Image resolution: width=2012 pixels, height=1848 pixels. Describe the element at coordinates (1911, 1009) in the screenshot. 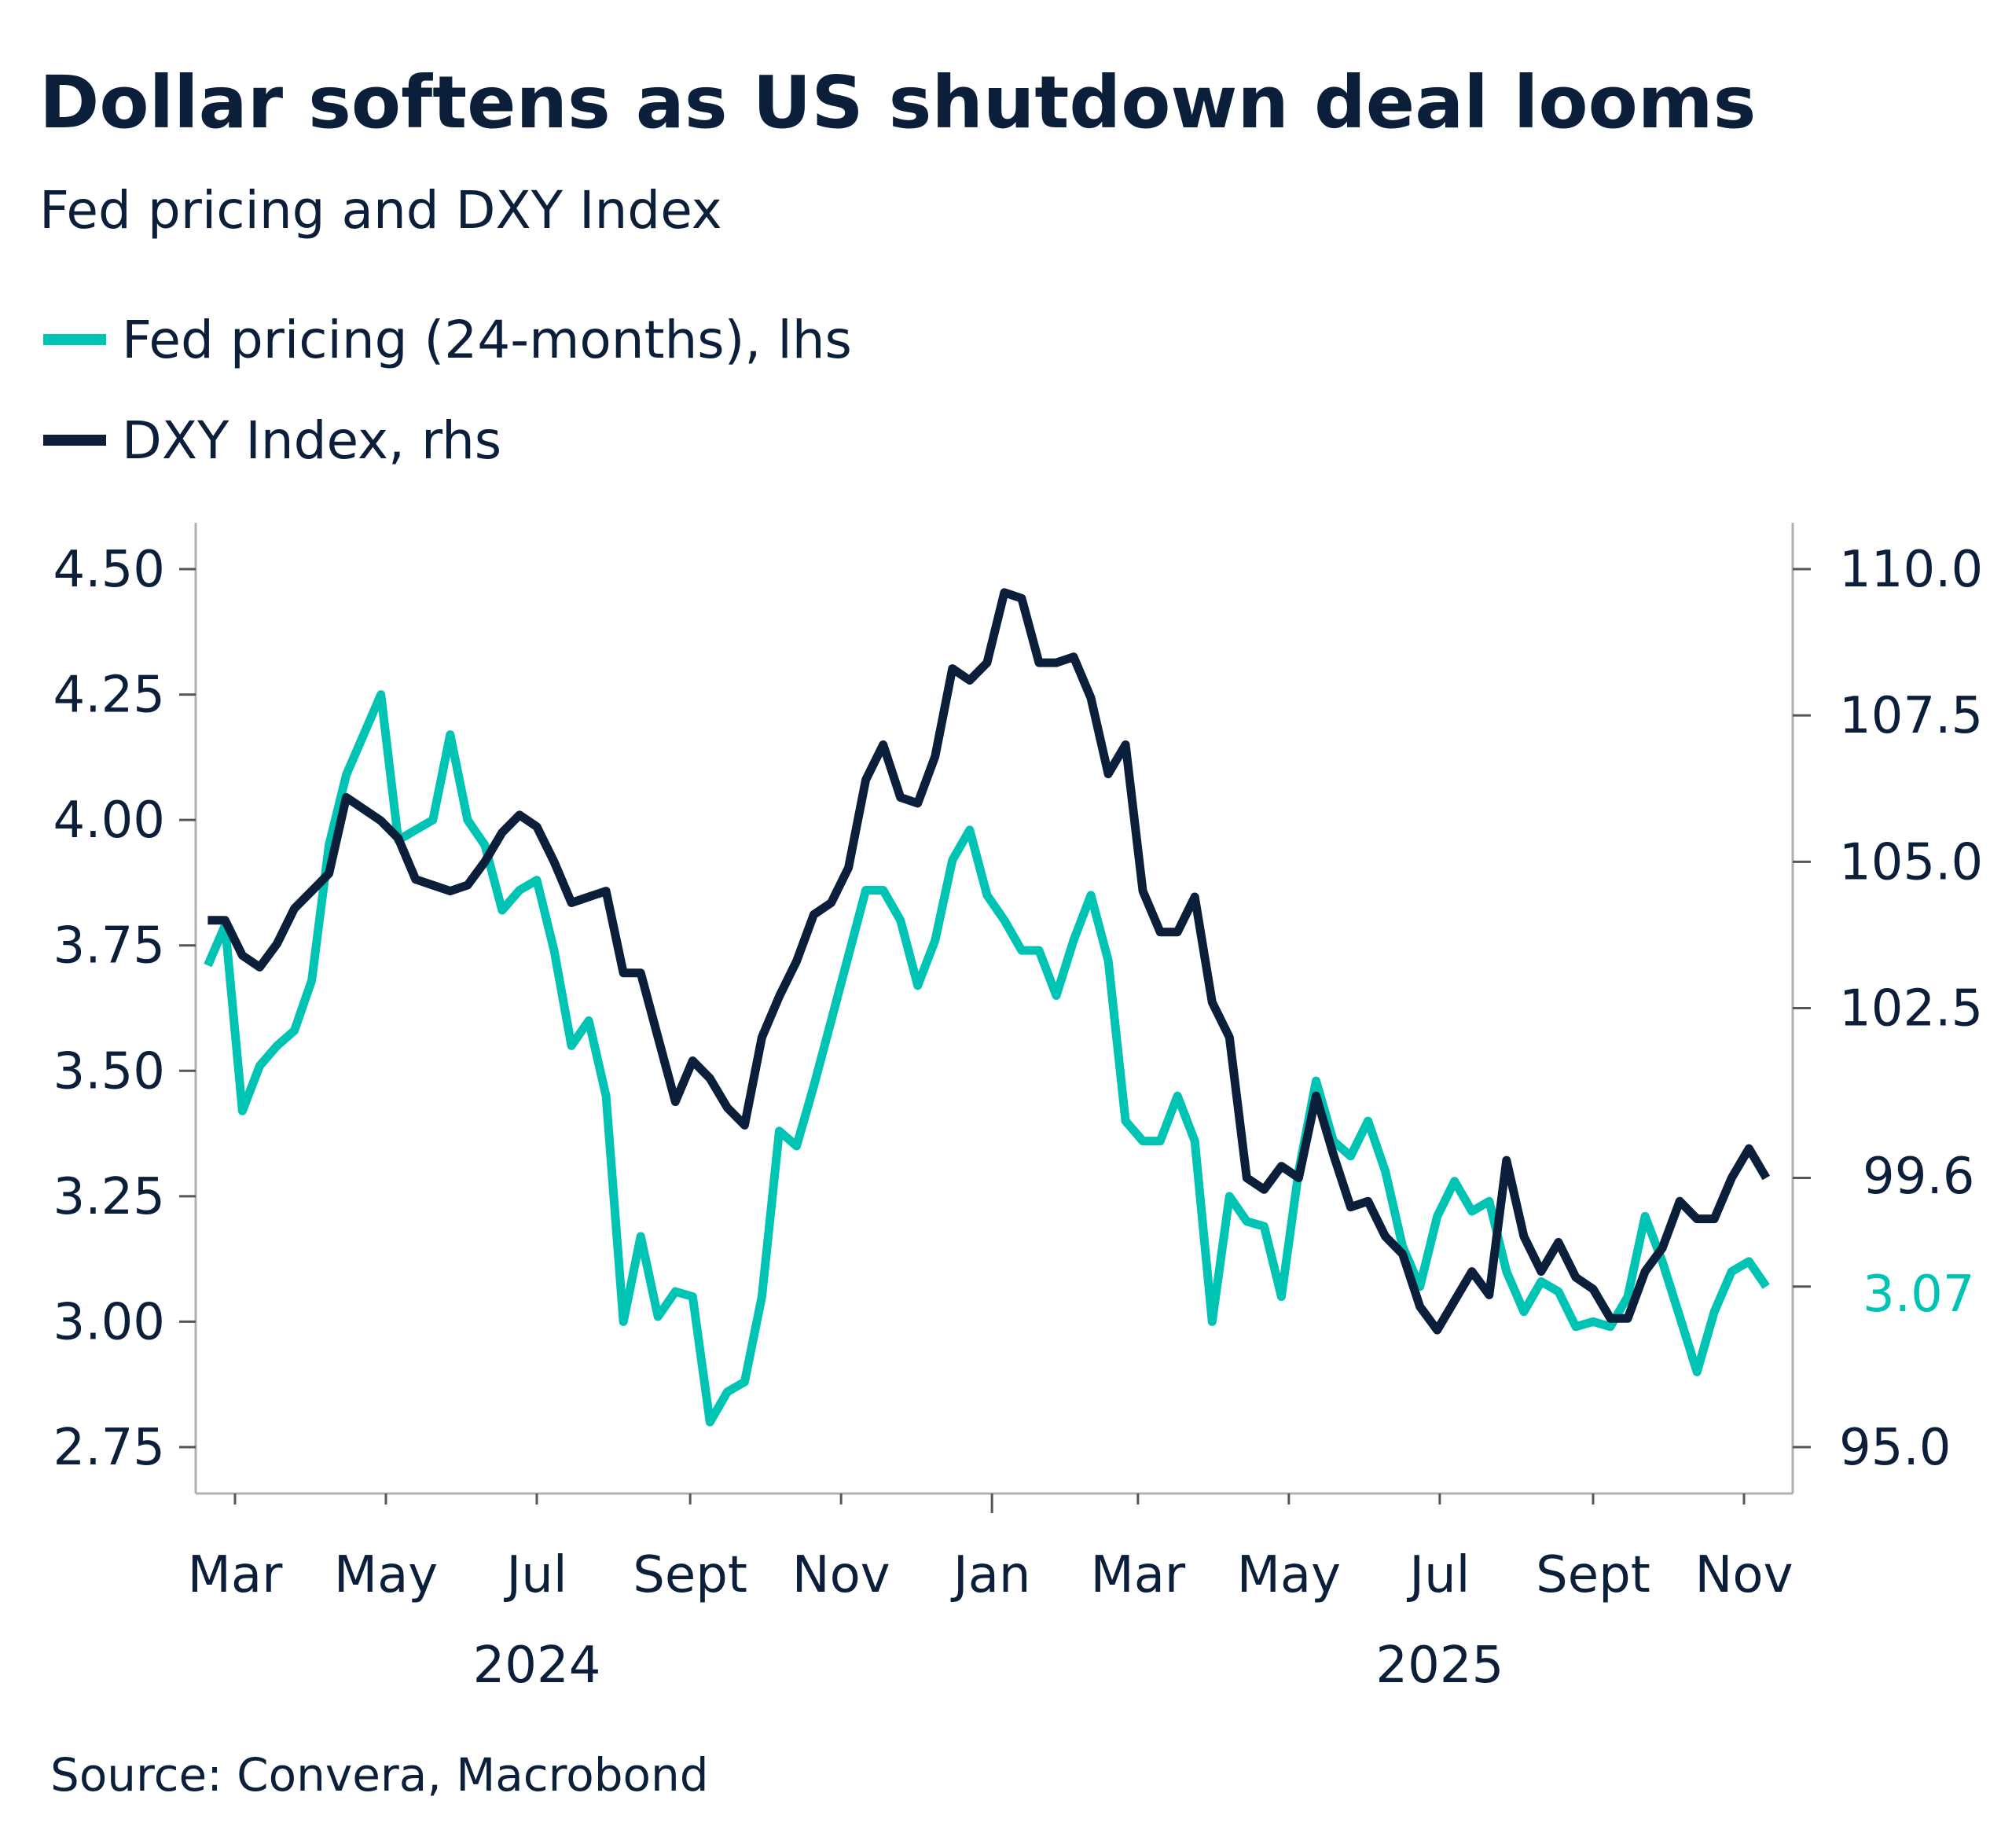

I see `right-tick-label: 102.5` at that location.